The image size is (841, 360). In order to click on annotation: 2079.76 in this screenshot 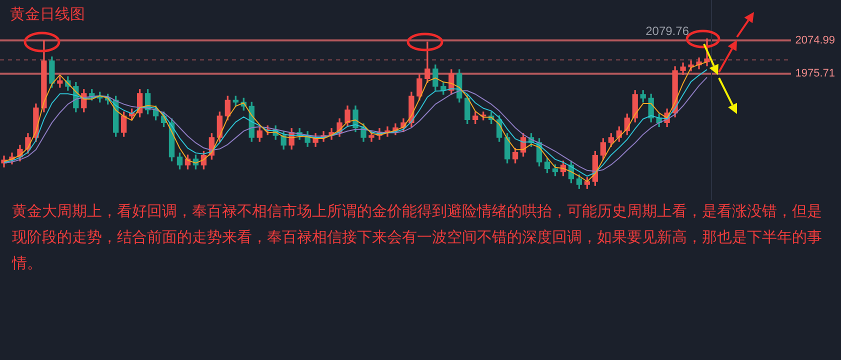, I will do `click(668, 31)`.